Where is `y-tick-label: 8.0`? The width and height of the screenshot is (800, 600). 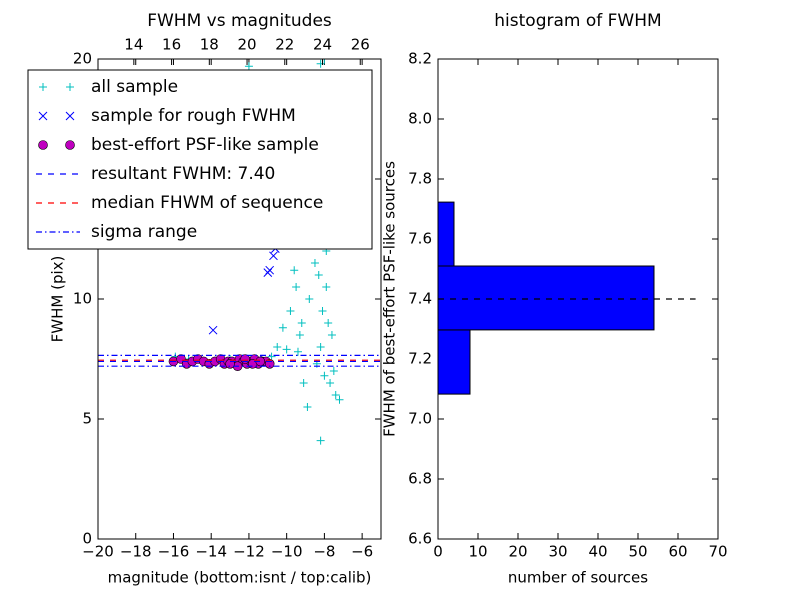 y-tick-label: 8.0 is located at coordinates (420, 119).